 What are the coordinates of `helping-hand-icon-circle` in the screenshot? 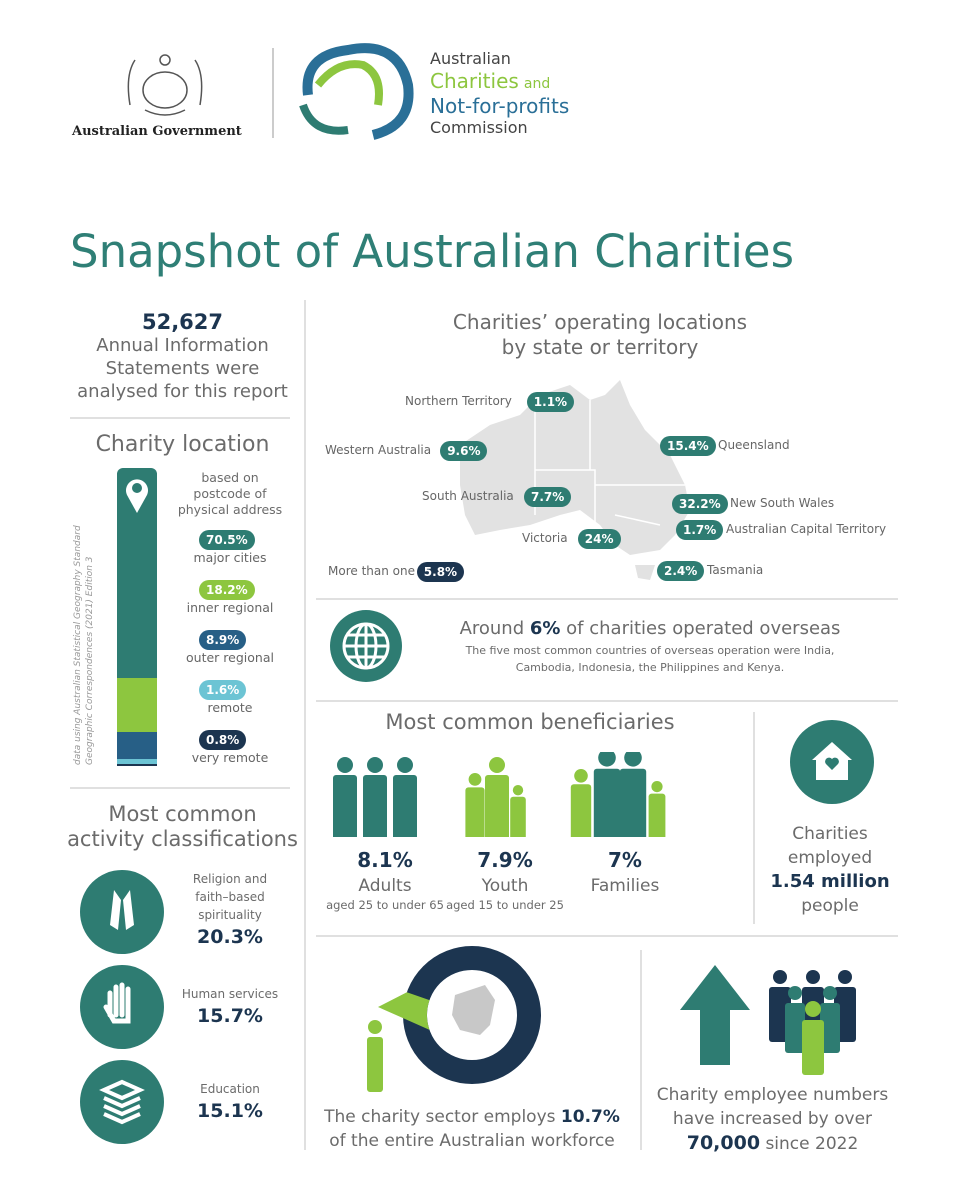 It's located at (122, 1007).